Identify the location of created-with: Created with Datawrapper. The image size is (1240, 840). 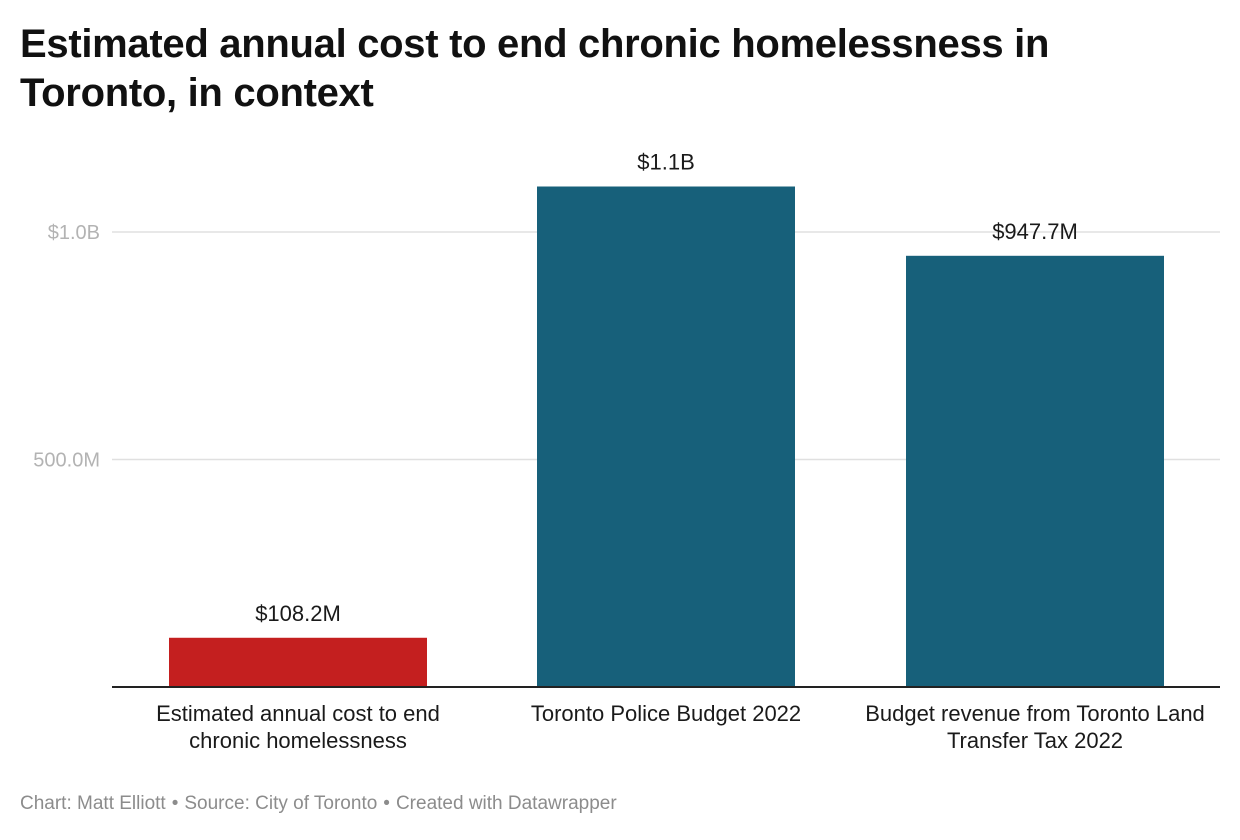
(506, 803).